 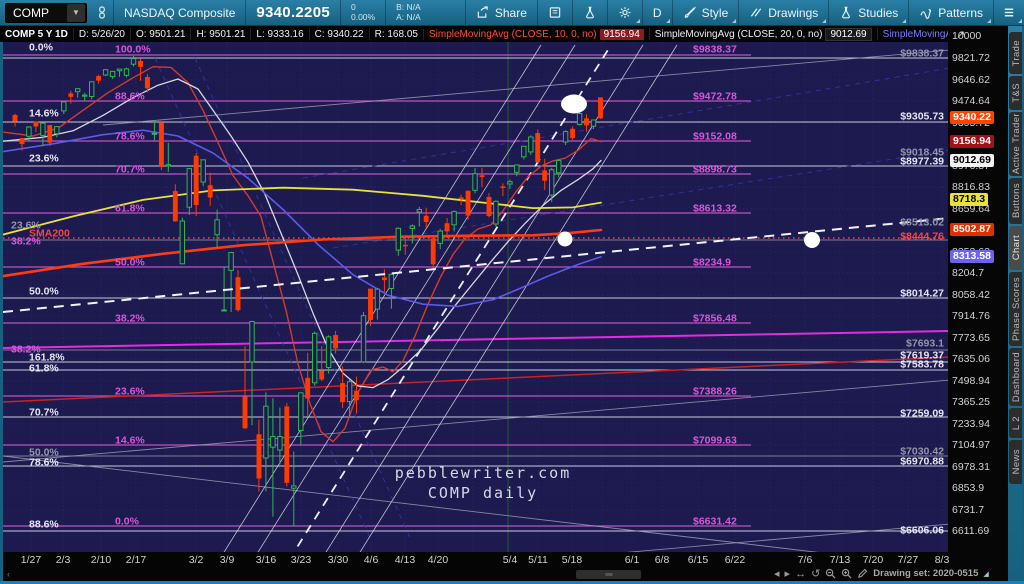 What do you see at coordinates (1009, 12) in the screenshot?
I see `menu-button` at bounding box center [1009, 12].